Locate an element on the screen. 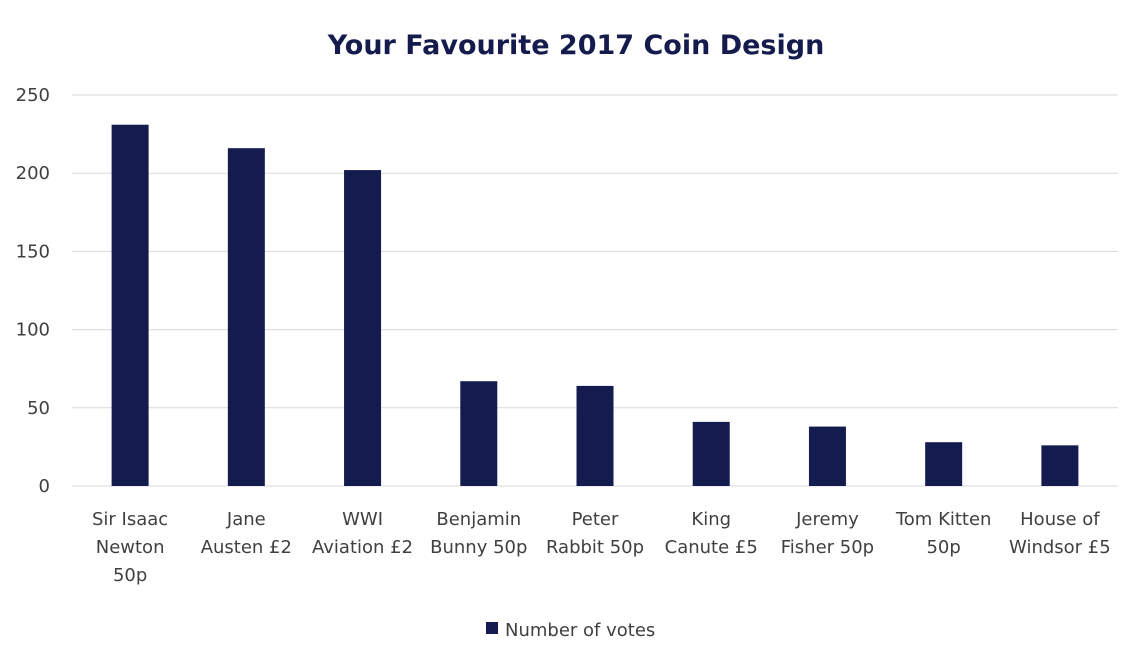 This screenshot has height=667, width=1145. y-tick-label: 50 is located at coordinates (38, 408).